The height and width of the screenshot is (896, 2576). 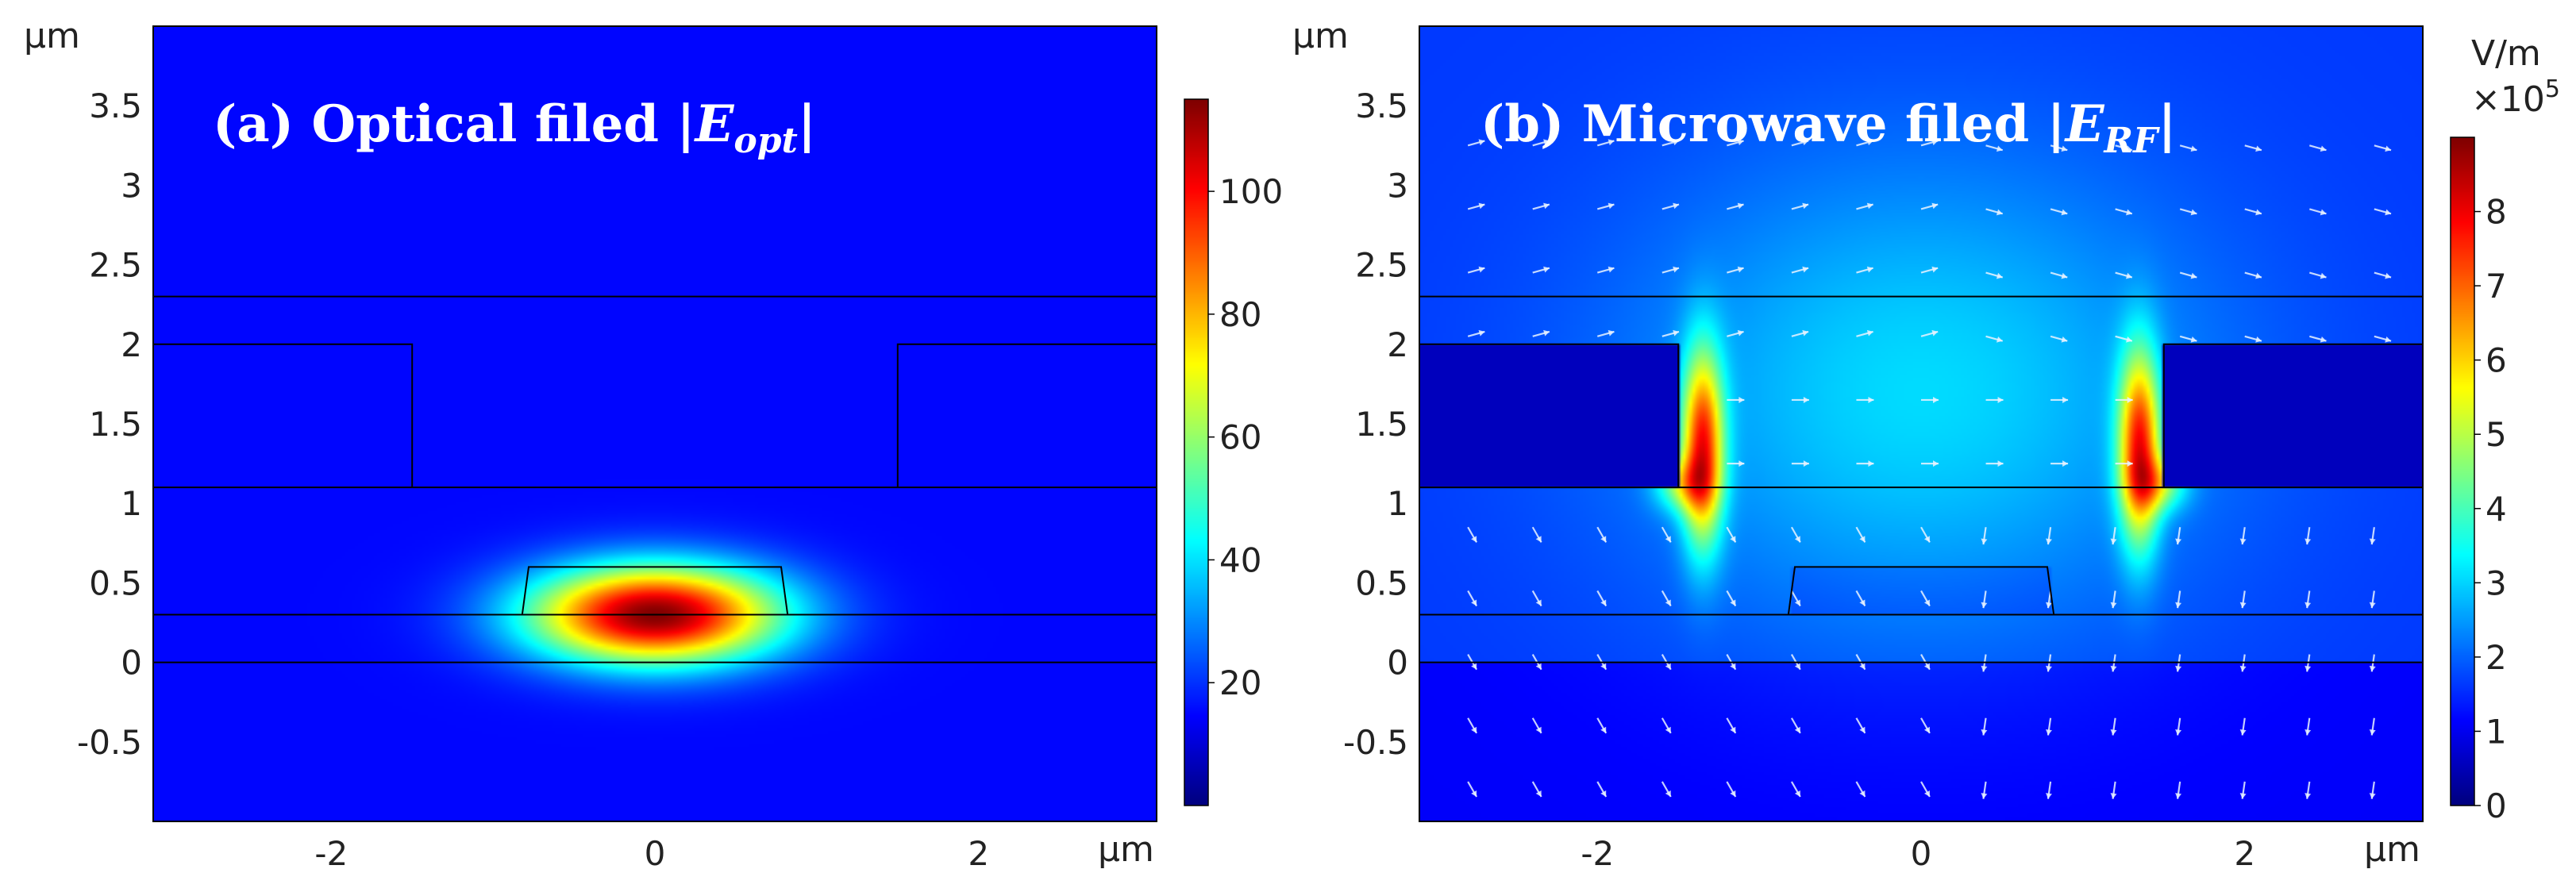 What do you see at coordinates (1921, 853) in the screenshot?
I see `x-tick-label: 0` at bounding box center [1921, 853].